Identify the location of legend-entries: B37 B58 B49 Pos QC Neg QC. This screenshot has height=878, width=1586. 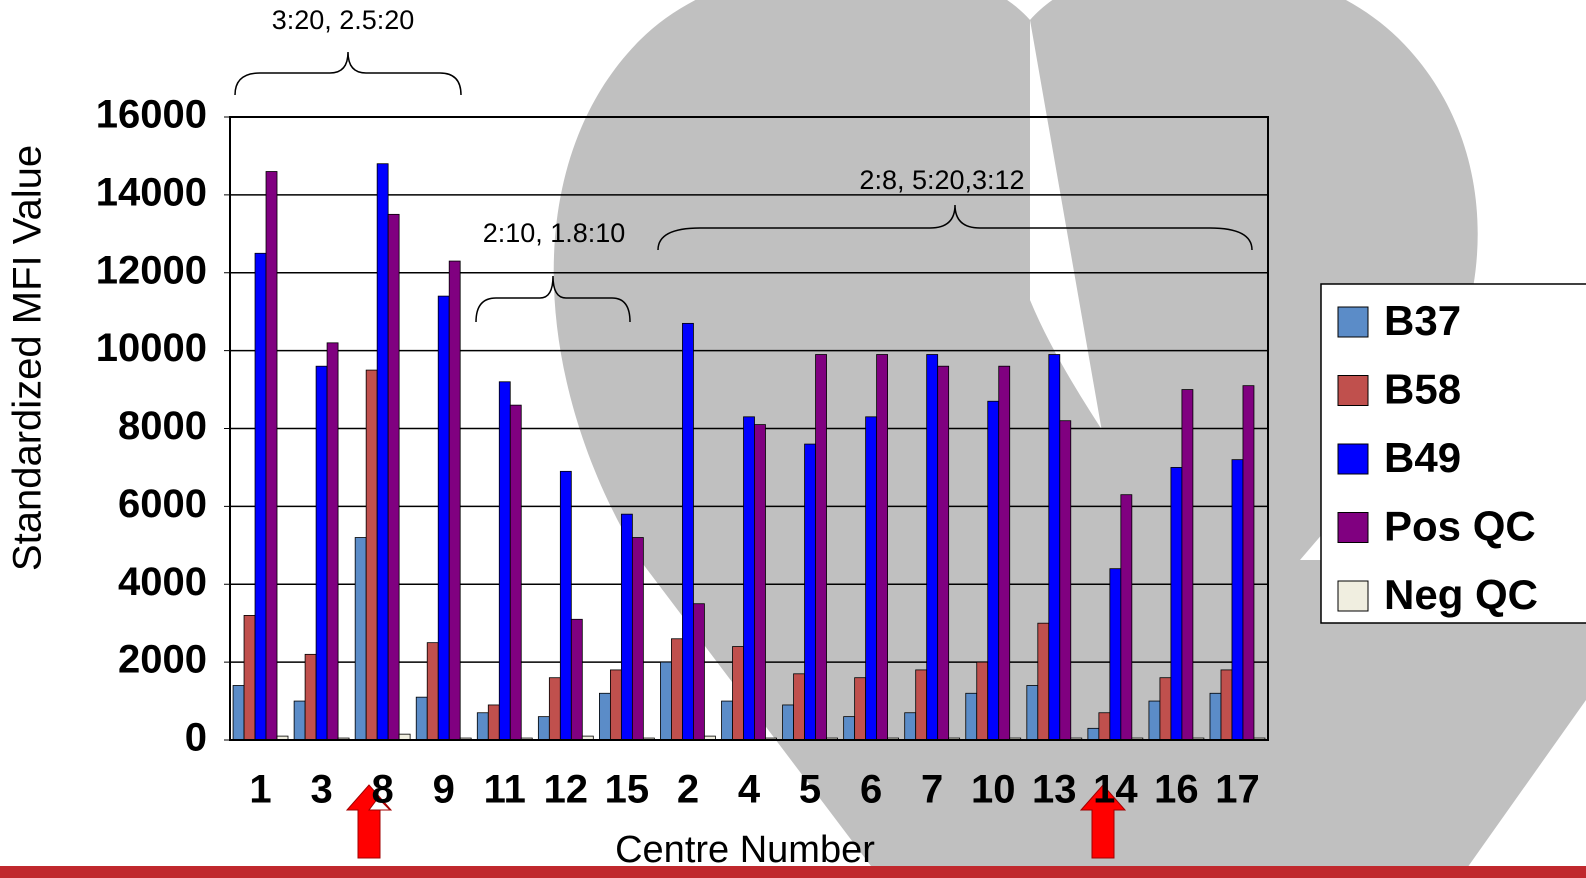
(1437, 457).